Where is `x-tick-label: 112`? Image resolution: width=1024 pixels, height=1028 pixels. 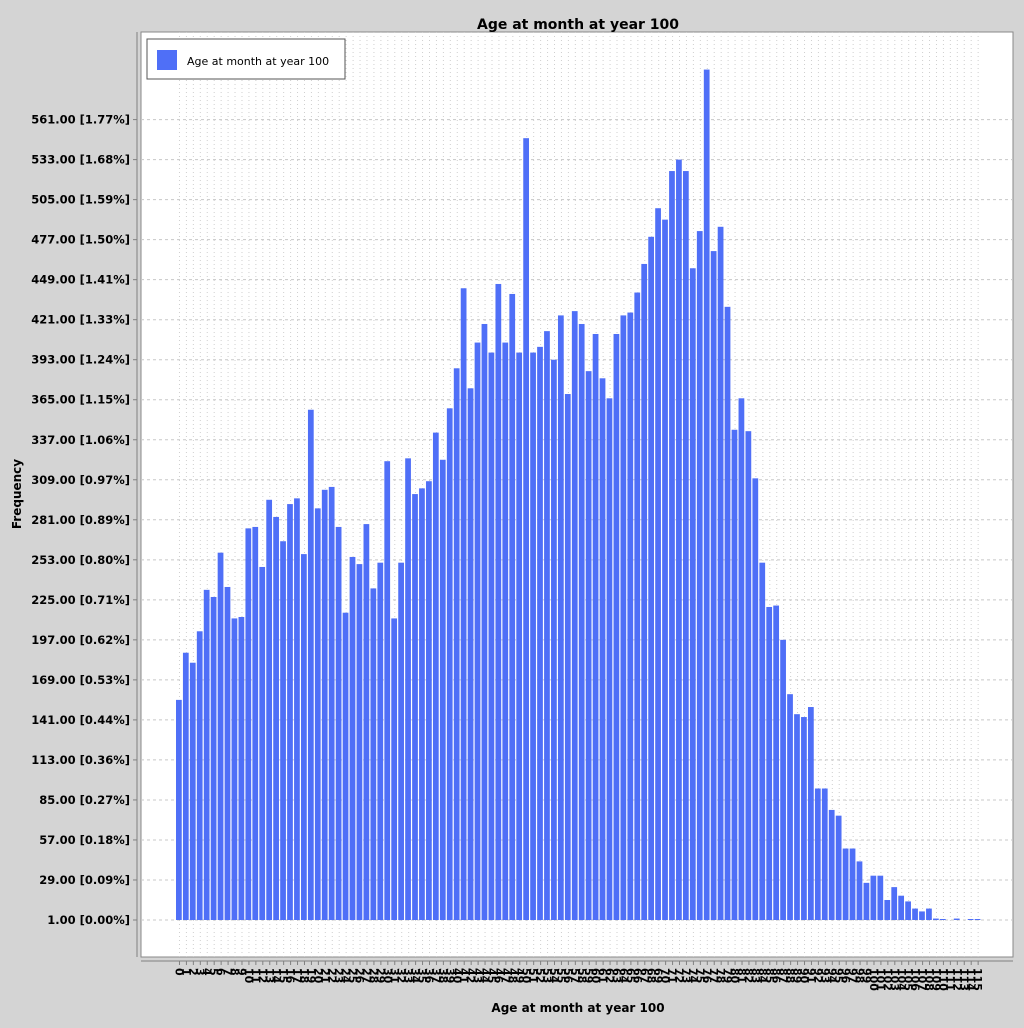
x-tick-label: 112 is located at coordinates (956, 979).